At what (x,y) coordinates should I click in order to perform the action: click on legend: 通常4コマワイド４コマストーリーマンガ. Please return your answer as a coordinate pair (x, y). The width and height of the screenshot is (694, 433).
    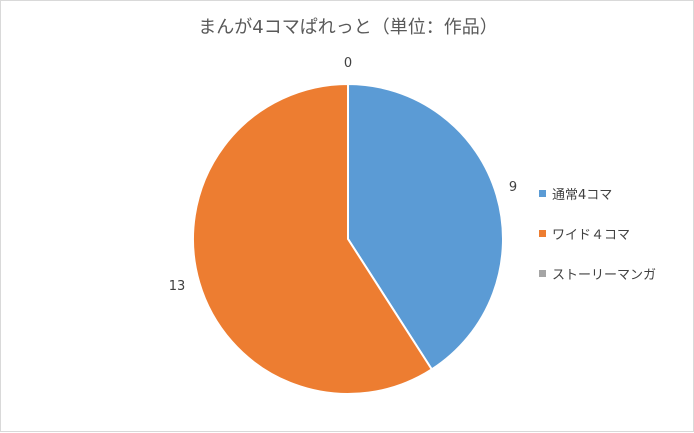
    Looking at the image, I should click on (597, 243).